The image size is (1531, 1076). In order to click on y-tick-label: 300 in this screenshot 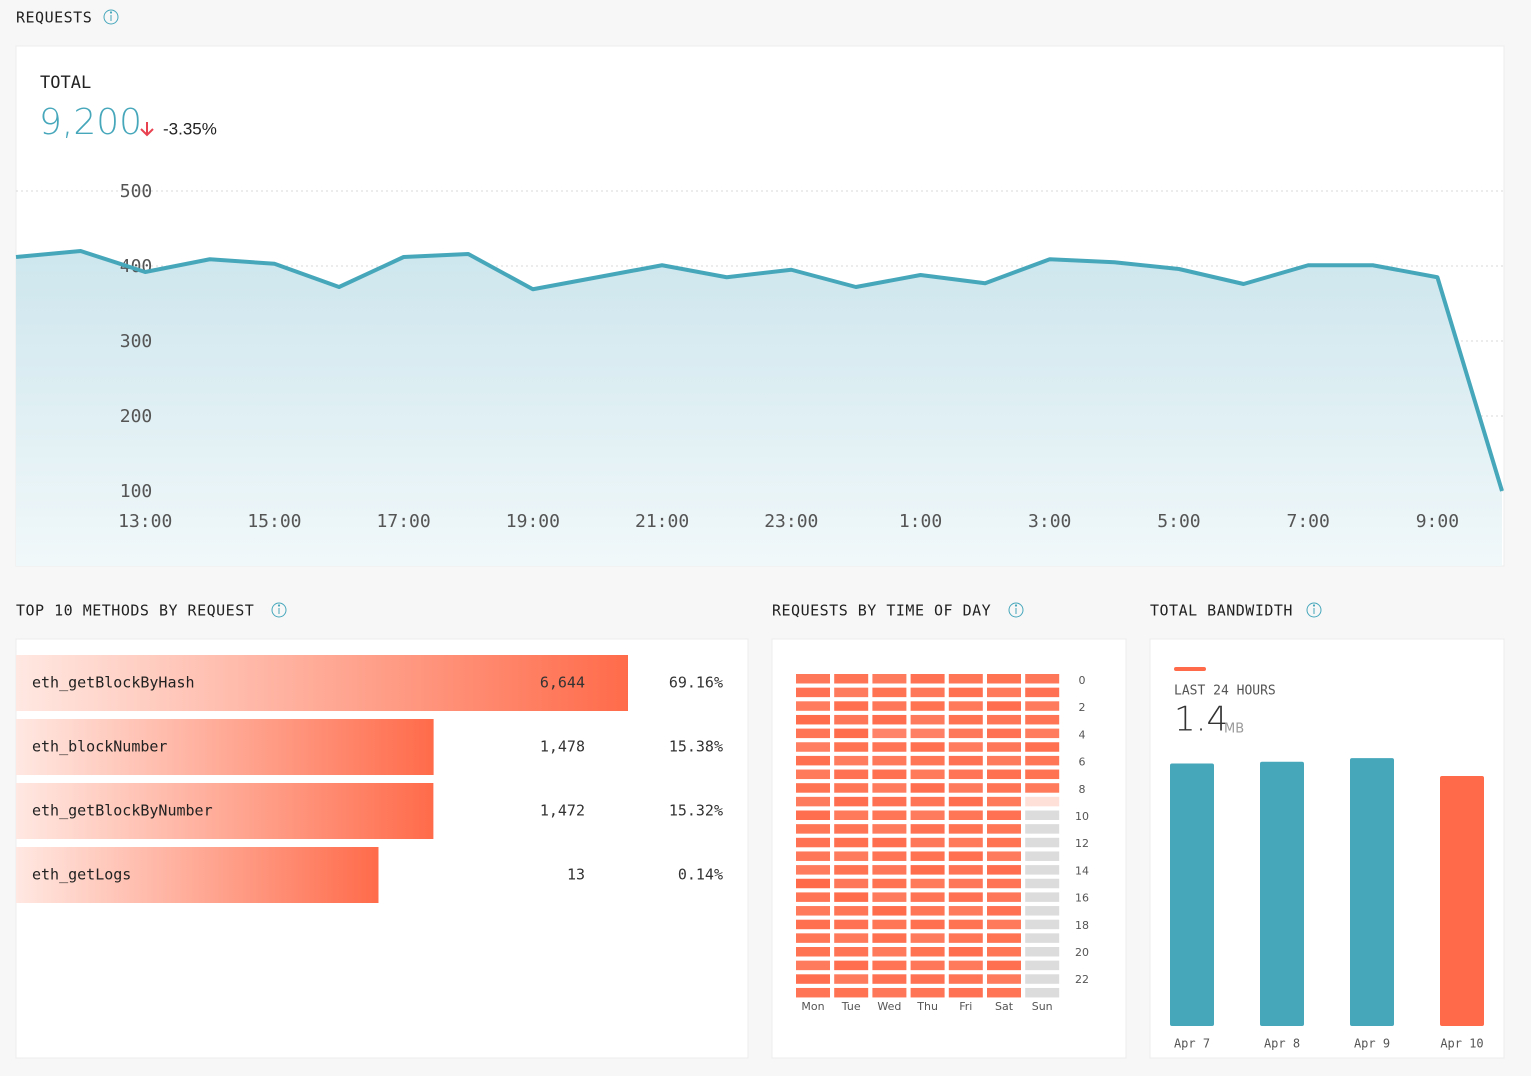, I will do `click(136, 341)`.